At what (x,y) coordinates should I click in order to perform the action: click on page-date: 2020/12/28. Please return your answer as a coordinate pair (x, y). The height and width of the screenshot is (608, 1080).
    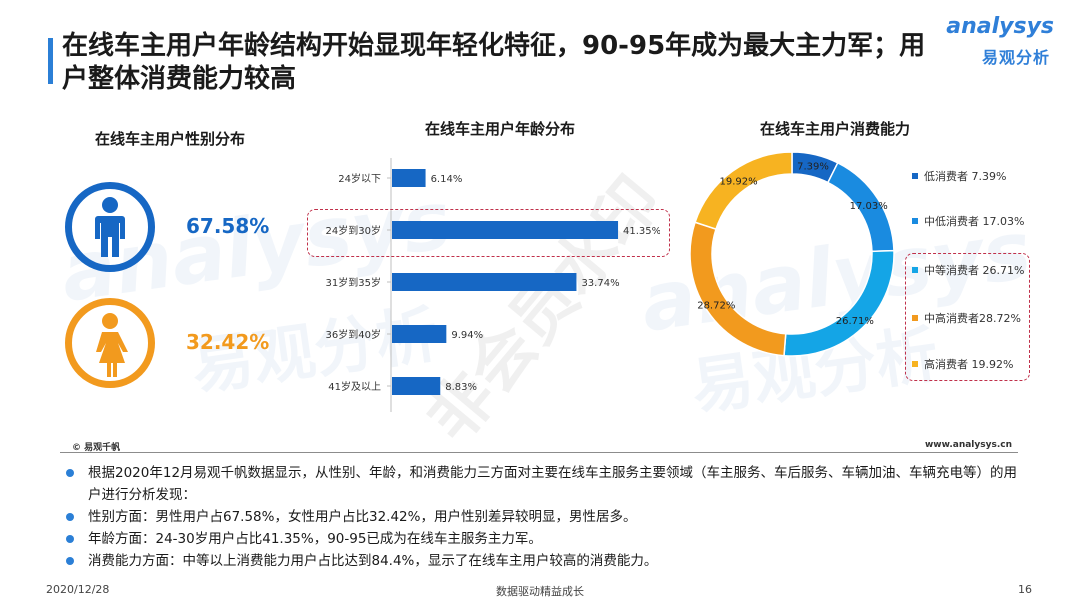
    Looking at the image, I should click on (78, 589).